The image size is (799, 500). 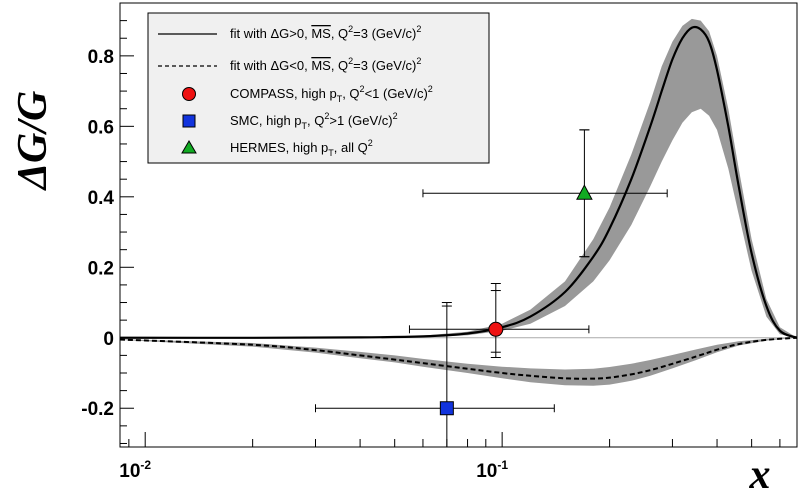 What do you see at coordinates (492, 470) in the screenshot?
I see `x-tick-label: 10⁻¹` at bounding box center [492, 470].